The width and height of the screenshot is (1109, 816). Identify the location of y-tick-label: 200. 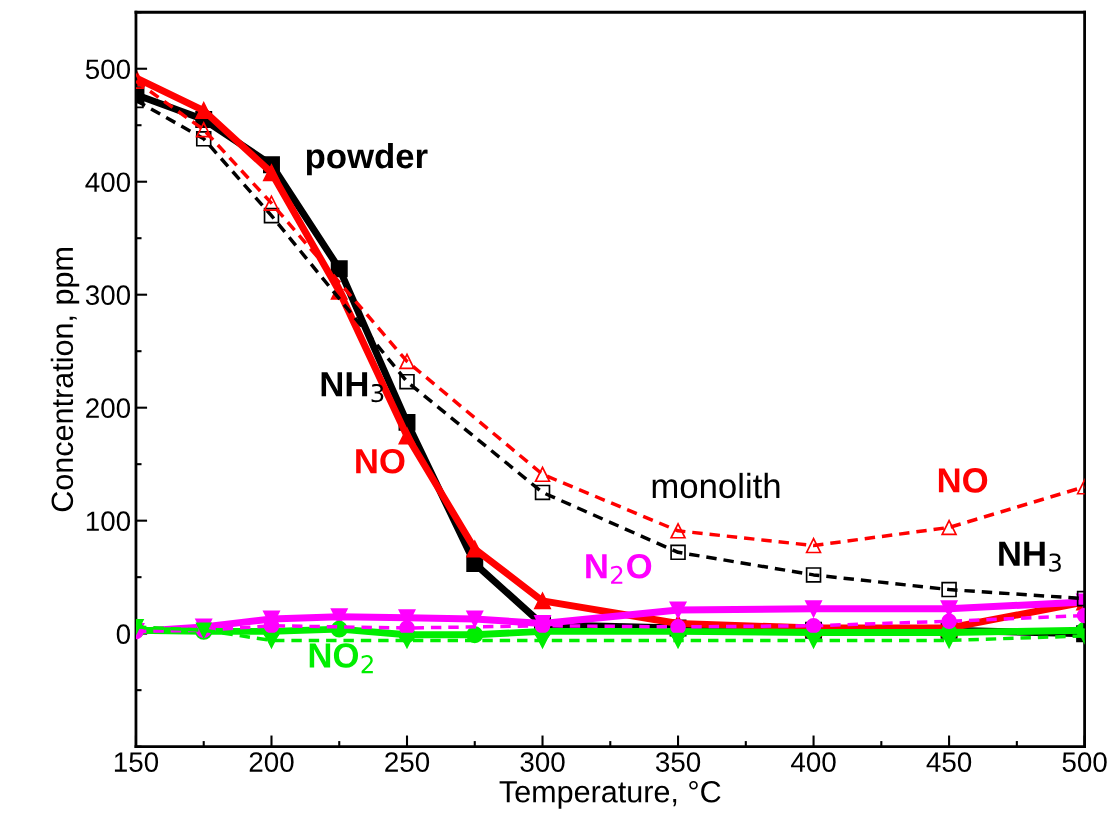
(108, 408).